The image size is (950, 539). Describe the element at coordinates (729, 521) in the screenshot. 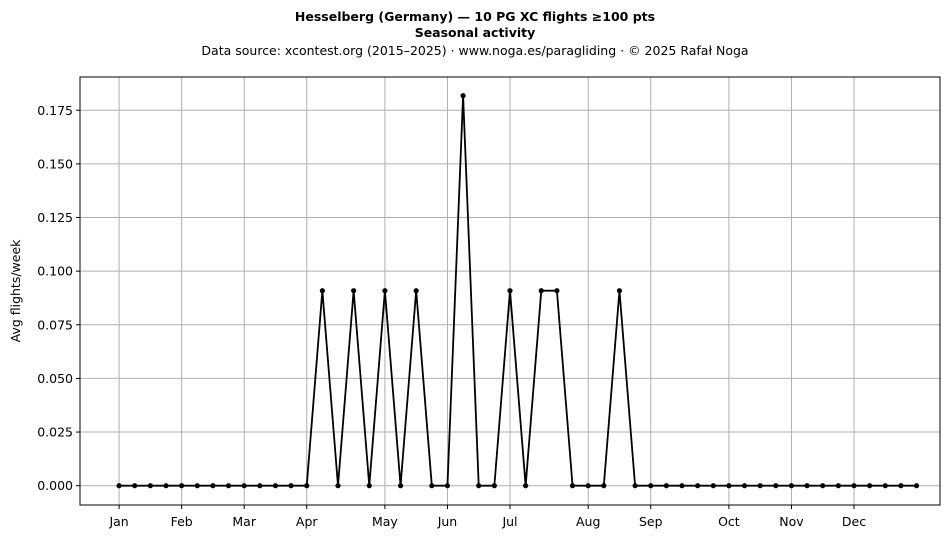

I see `x-tick-label: Oct` at that location.